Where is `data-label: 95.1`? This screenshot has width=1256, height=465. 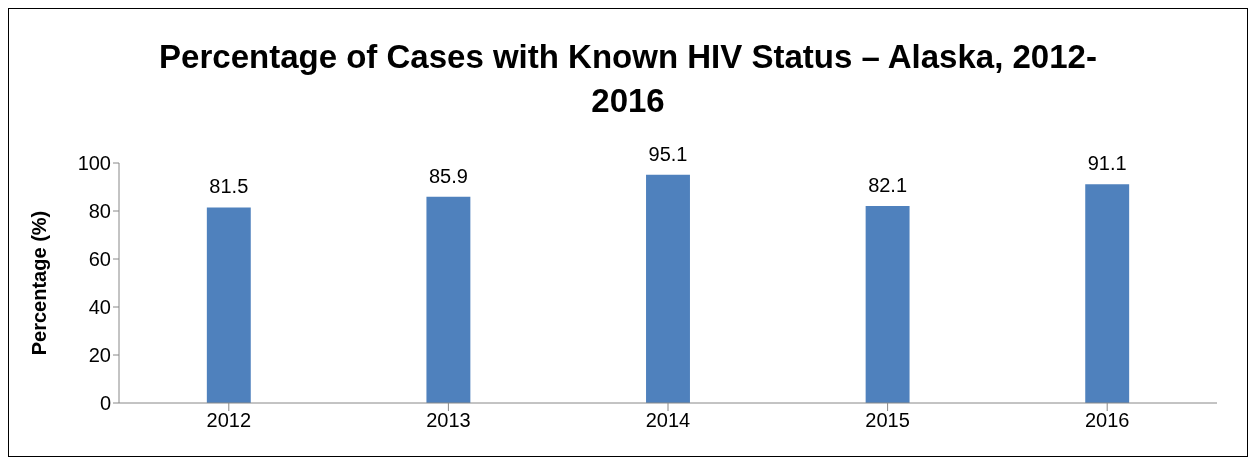 data-label: 95.1 is located at coordinates (668, 153).